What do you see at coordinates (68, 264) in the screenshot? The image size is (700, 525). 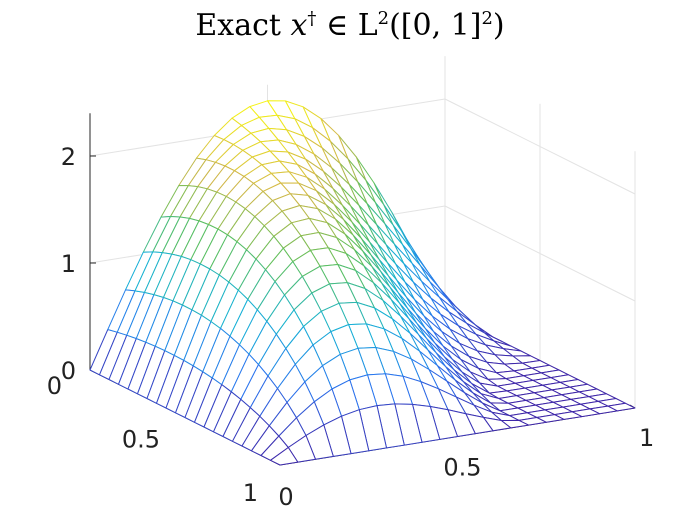 I see `z-tick-label: 1` at bounding box center [68, 264].